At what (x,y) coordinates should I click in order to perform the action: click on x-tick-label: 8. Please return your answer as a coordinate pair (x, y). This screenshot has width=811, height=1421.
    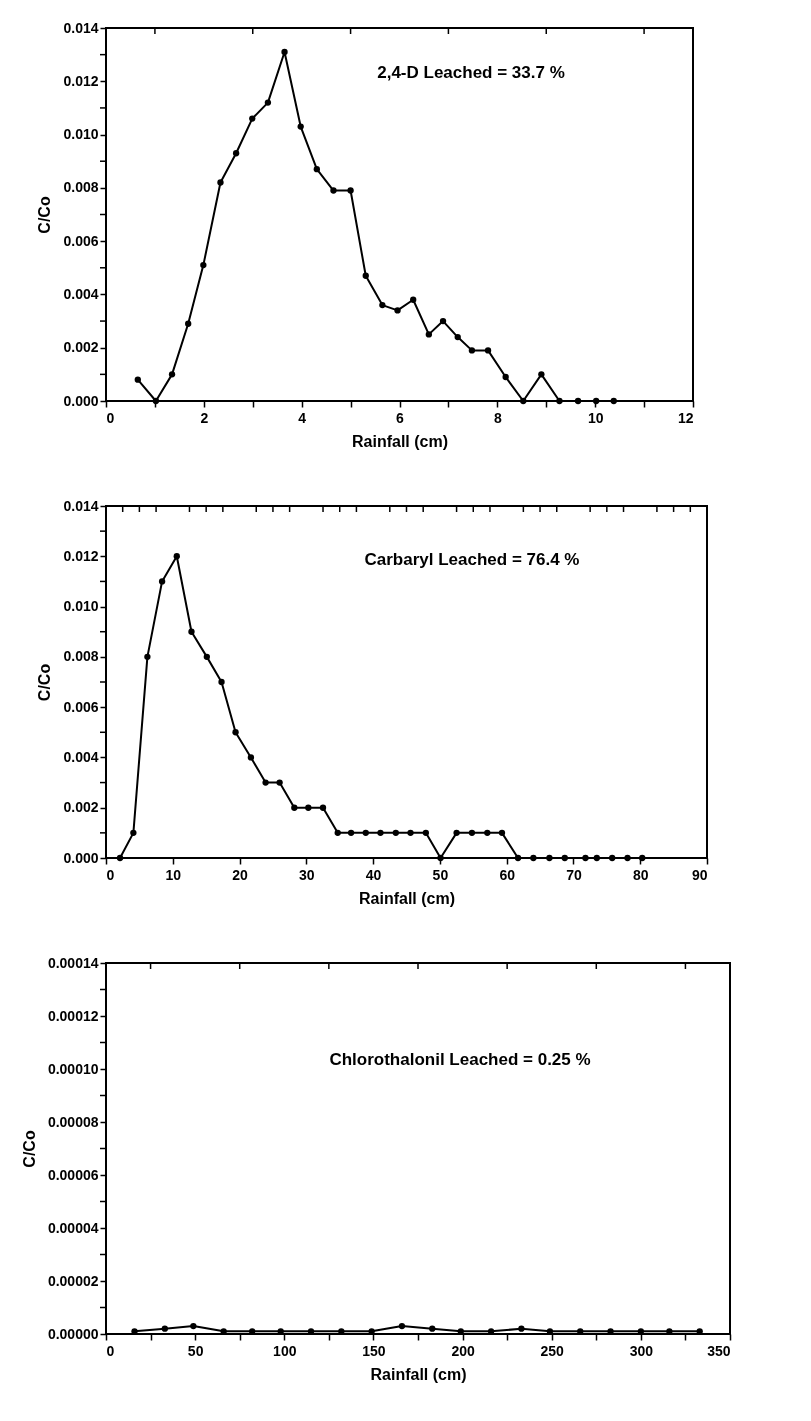
    Looking at the image, I should click on (497, 417).